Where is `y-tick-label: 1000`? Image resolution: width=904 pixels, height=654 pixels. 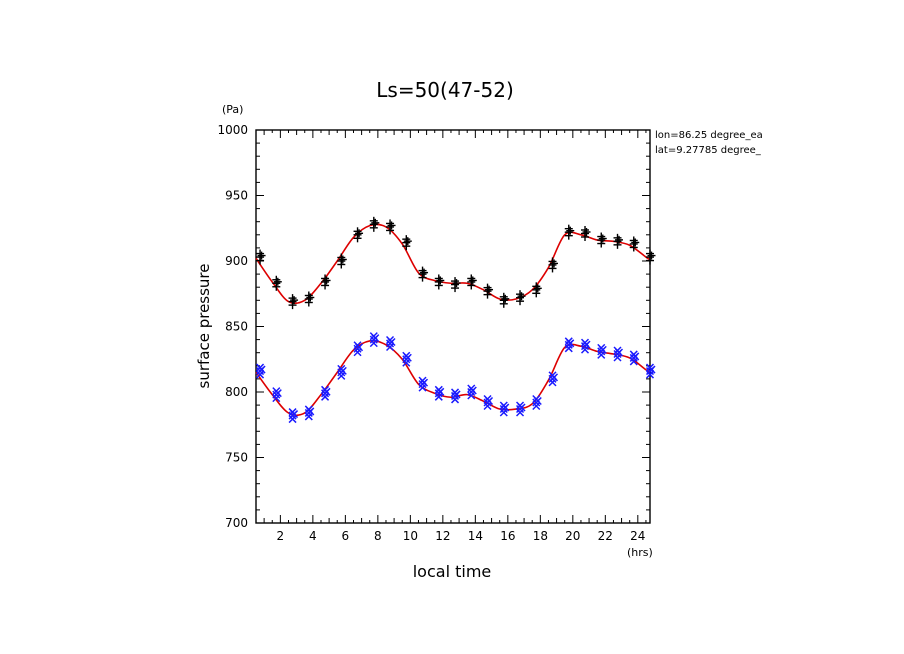 y-tick-label: 1000 is located at coordinates (232, 130).